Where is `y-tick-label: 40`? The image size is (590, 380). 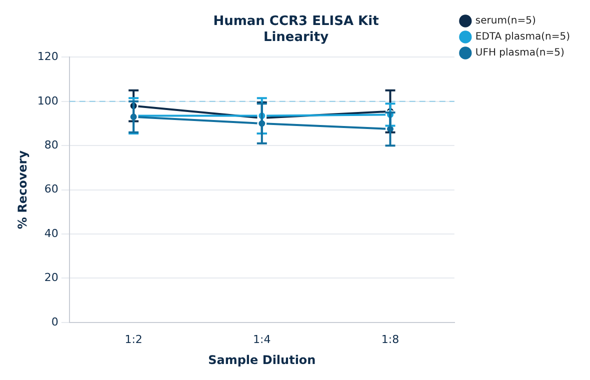 y-tick-label: 40 is located at coordinates (51, 233).